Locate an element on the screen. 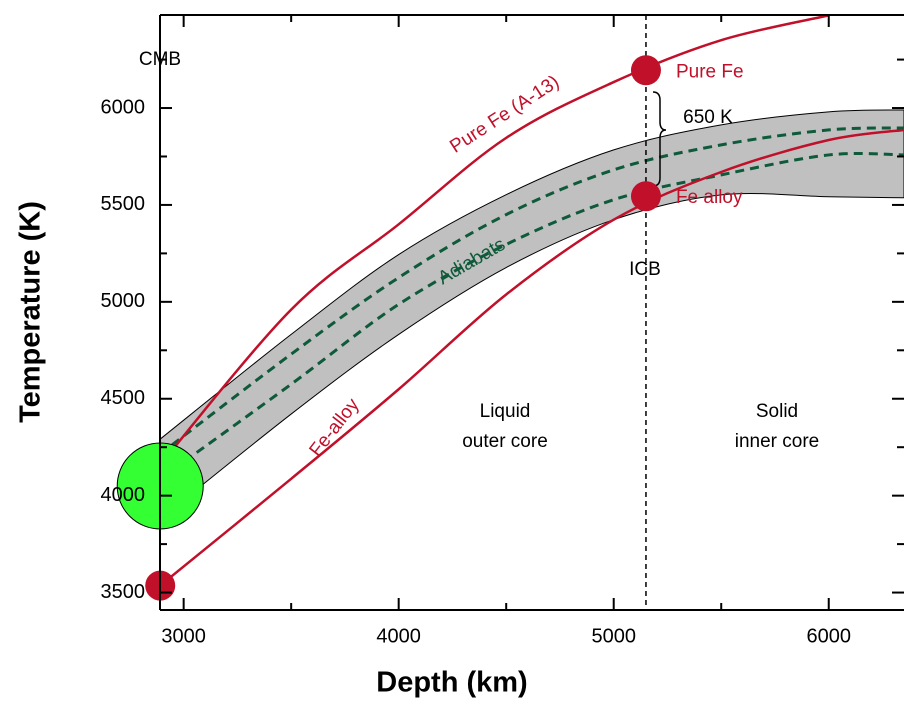 This screenshot has height=707, width=904. y-tick-label: 6000 is located at coordinates (123, 107).